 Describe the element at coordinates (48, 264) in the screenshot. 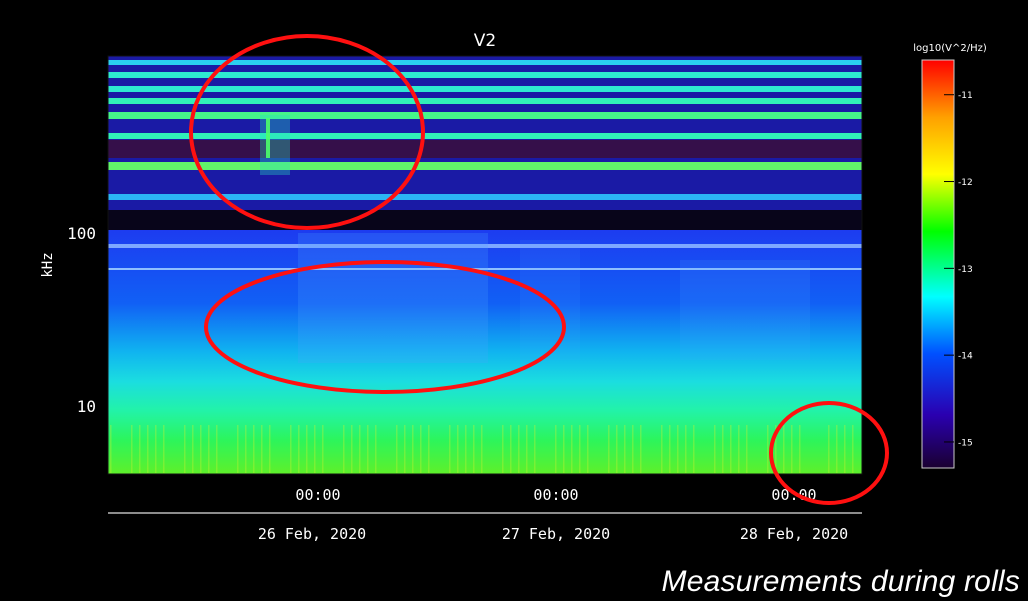

I see `y-axis-label: kHz` at that location.